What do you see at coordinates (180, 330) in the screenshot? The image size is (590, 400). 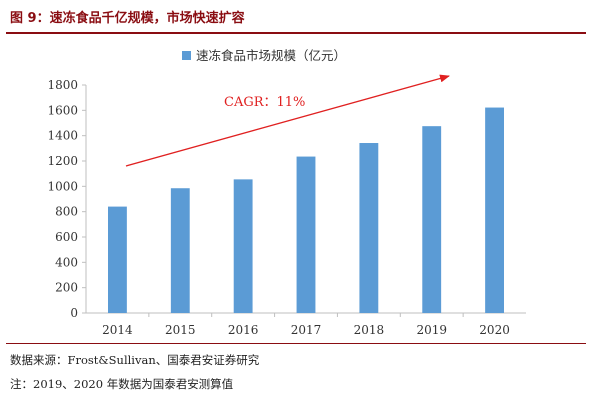 I see `x-tick-label: 2015` at bounding box center [180, 330].